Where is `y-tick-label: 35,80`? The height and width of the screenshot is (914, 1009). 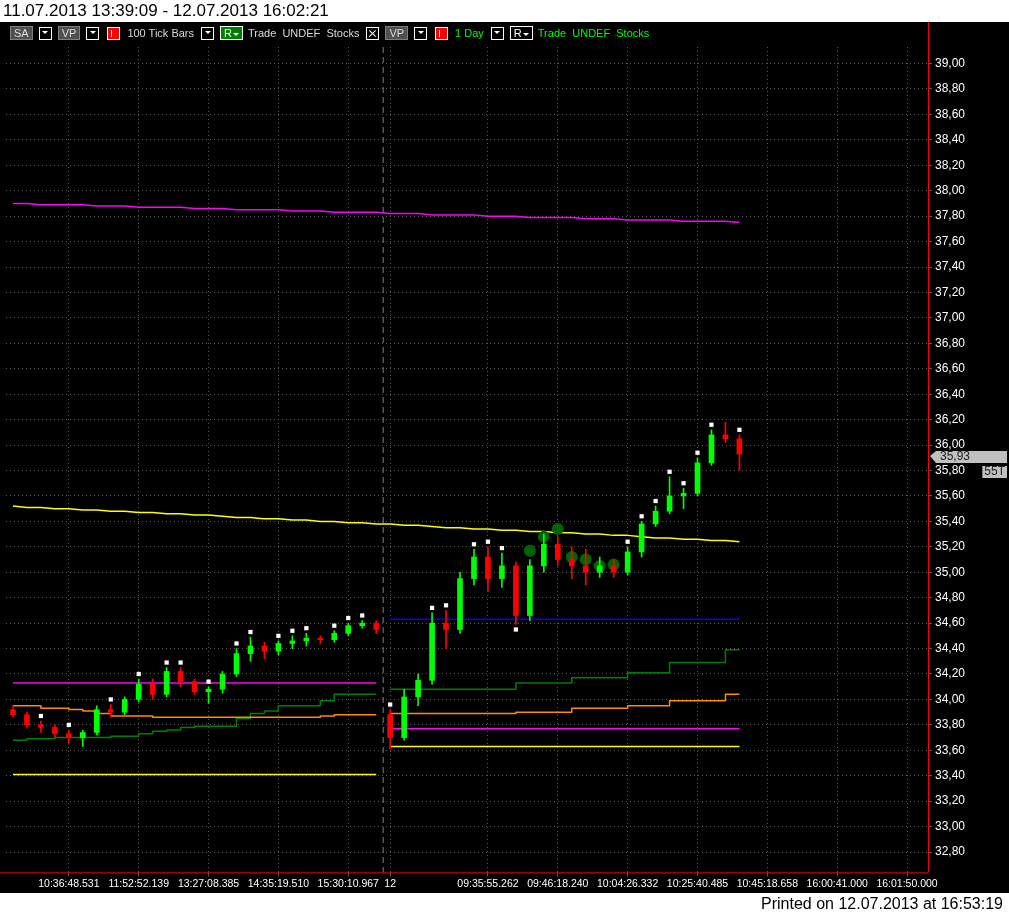
y-tick-label: 35,80 is located at coordinates (950, 469).